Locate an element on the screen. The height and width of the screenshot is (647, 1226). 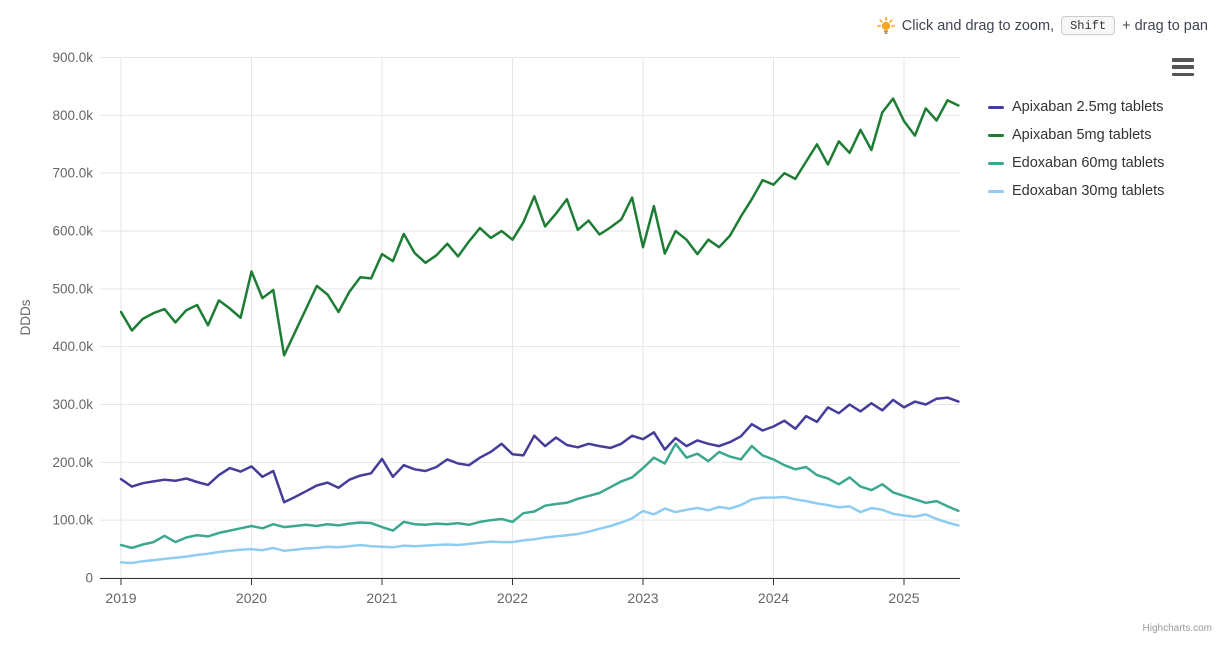
x-axis-label: 2019 is located at coordinates (120, 598).